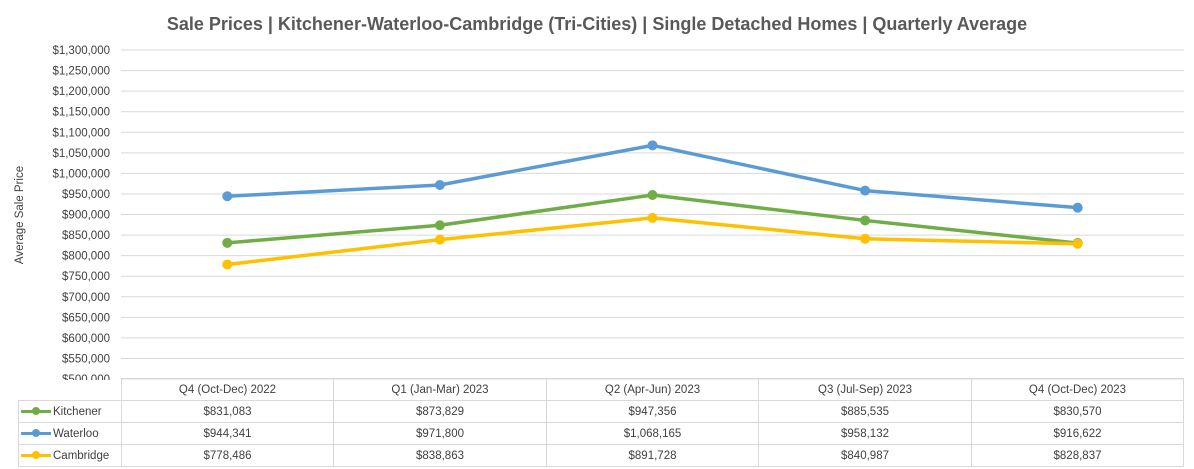 This screenshot has height=469, width=1194. Describe the element at coordinates (81, 51) in the screenshot. I see `y-tick-label: $1,300,000` at that location.